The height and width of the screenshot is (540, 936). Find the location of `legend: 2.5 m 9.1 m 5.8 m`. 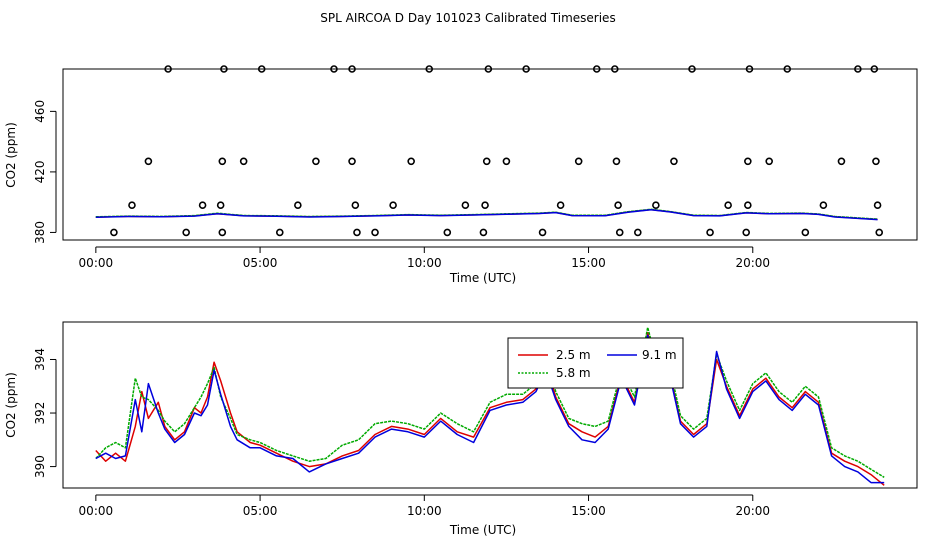

legend: 2.5 m 9.1 m 5.8 m is located at coordinates (595, 363).